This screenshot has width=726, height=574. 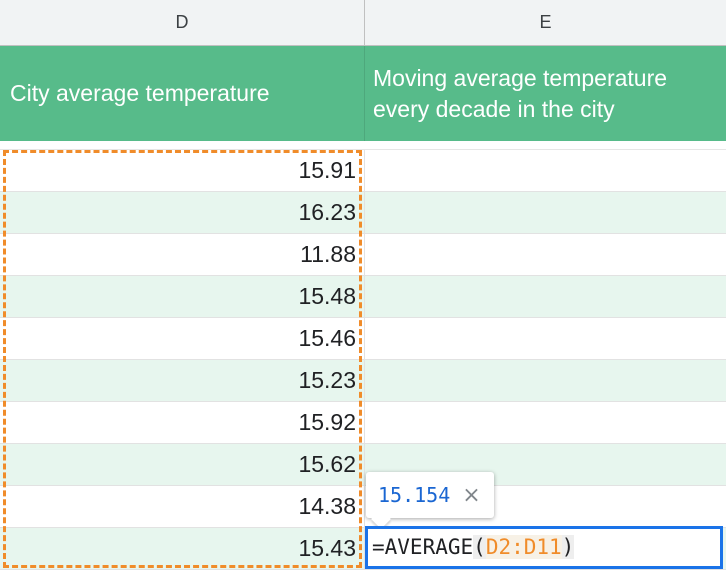 I want to click on column-e-label: E, so click(x=545, y=22).